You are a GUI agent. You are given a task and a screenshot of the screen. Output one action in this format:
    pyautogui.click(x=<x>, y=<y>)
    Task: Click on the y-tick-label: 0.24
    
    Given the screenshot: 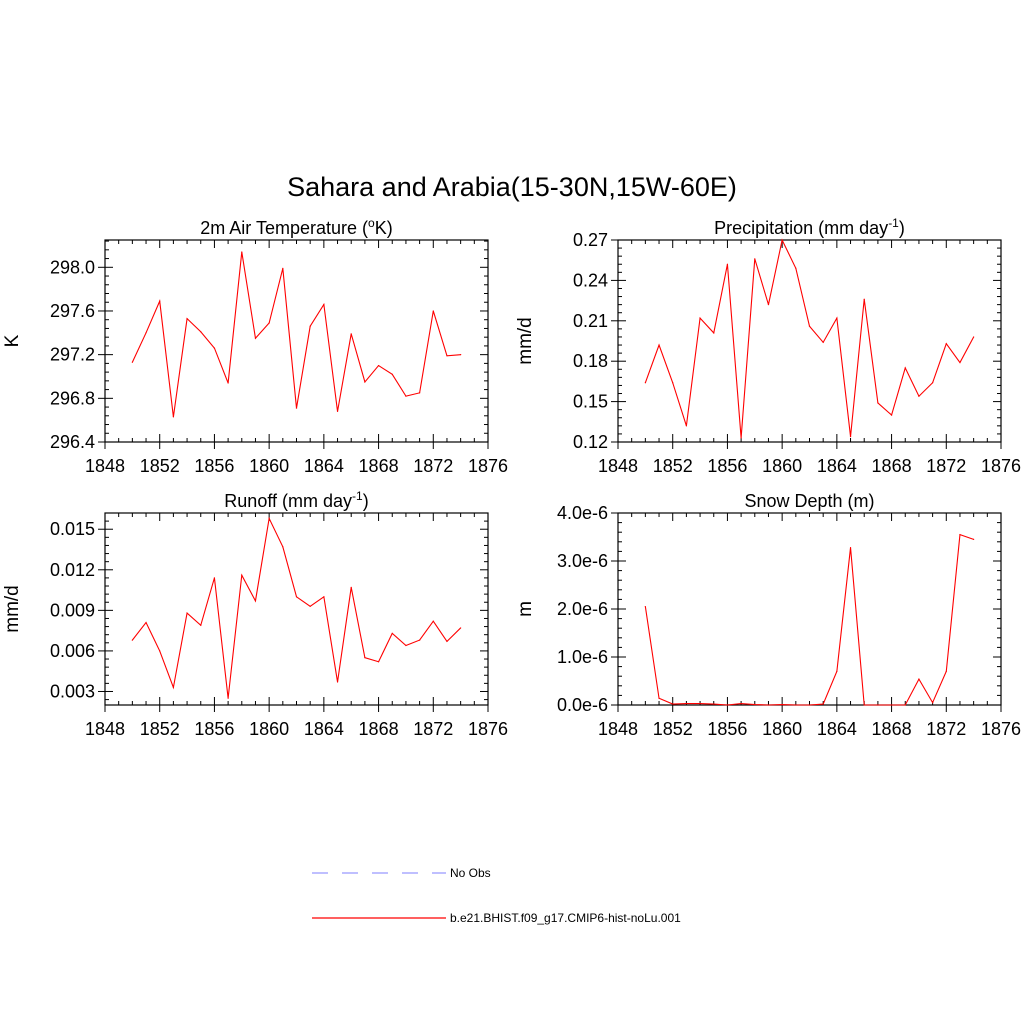 What is the action you would take?
    pyautogui.click(x=590, y=280)
    